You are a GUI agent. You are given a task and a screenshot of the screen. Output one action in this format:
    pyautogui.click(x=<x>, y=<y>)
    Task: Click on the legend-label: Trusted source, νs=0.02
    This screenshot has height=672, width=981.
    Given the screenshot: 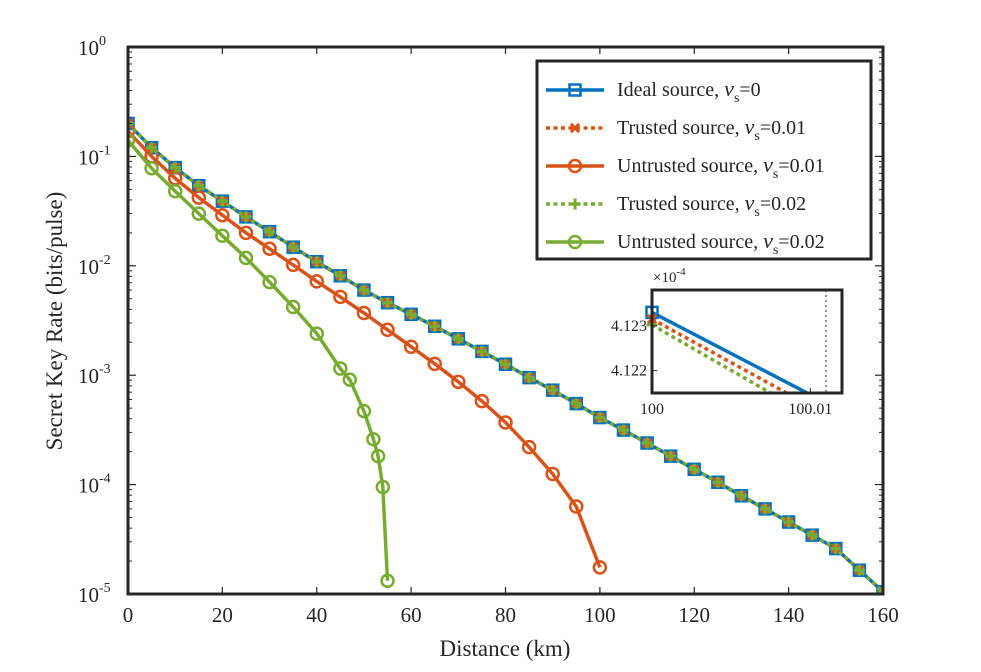 What is the action you would take?
    pyautogui.click(x=711, y=205)
    